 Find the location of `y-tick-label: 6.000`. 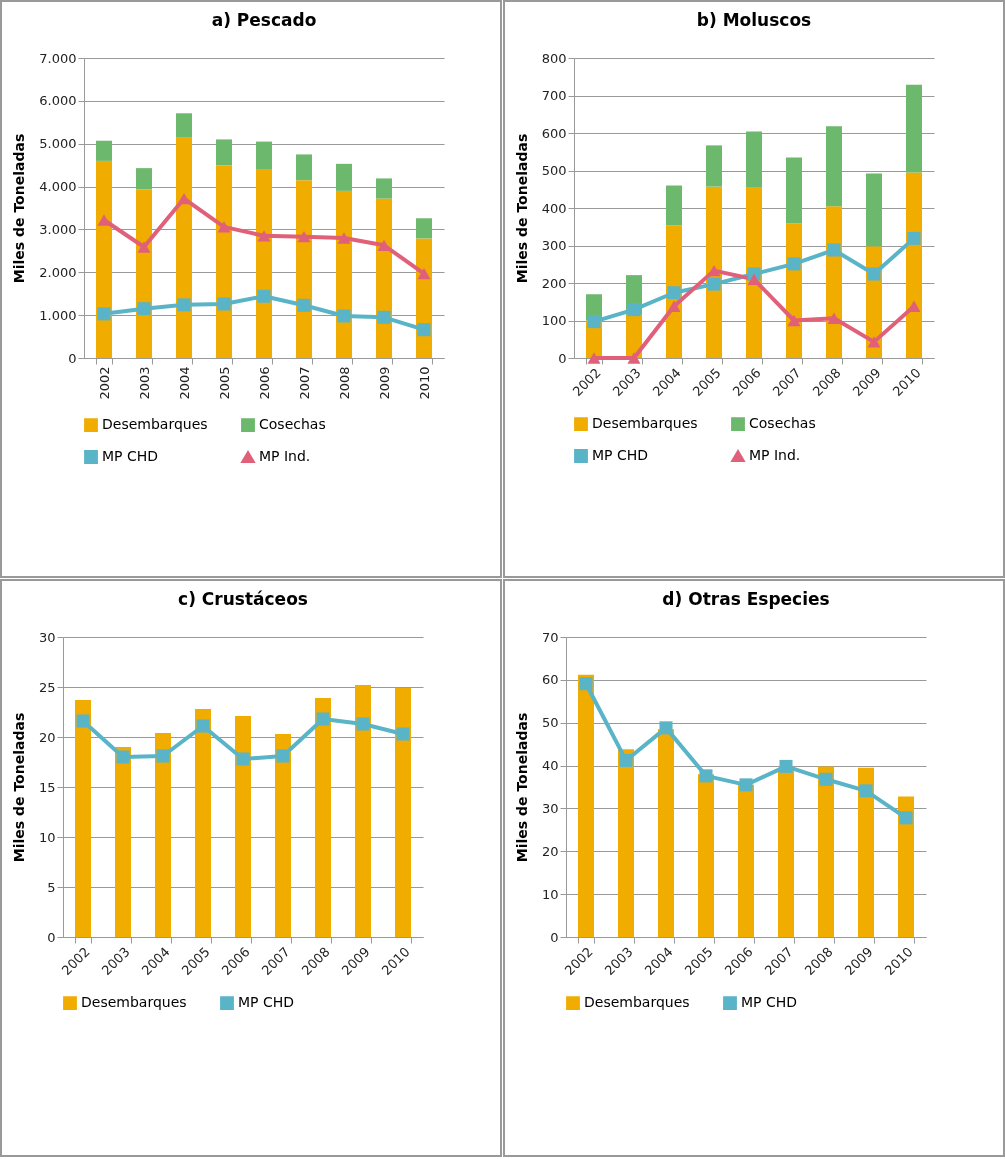

y-tick-label: 6.000 is located at coordinates (58, 101).